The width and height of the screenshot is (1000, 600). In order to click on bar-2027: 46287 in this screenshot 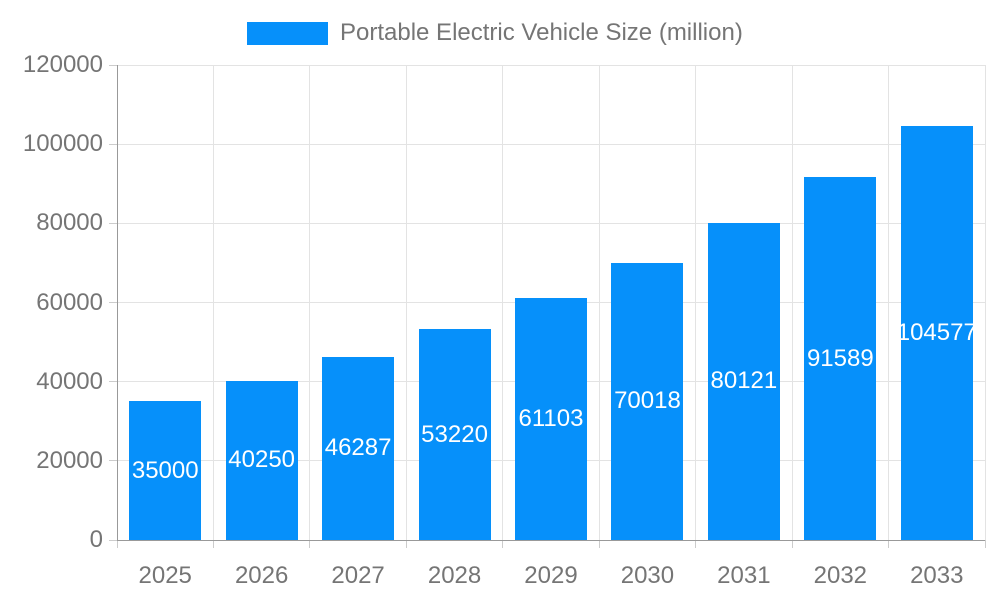, I will do `click(358, 448)`.